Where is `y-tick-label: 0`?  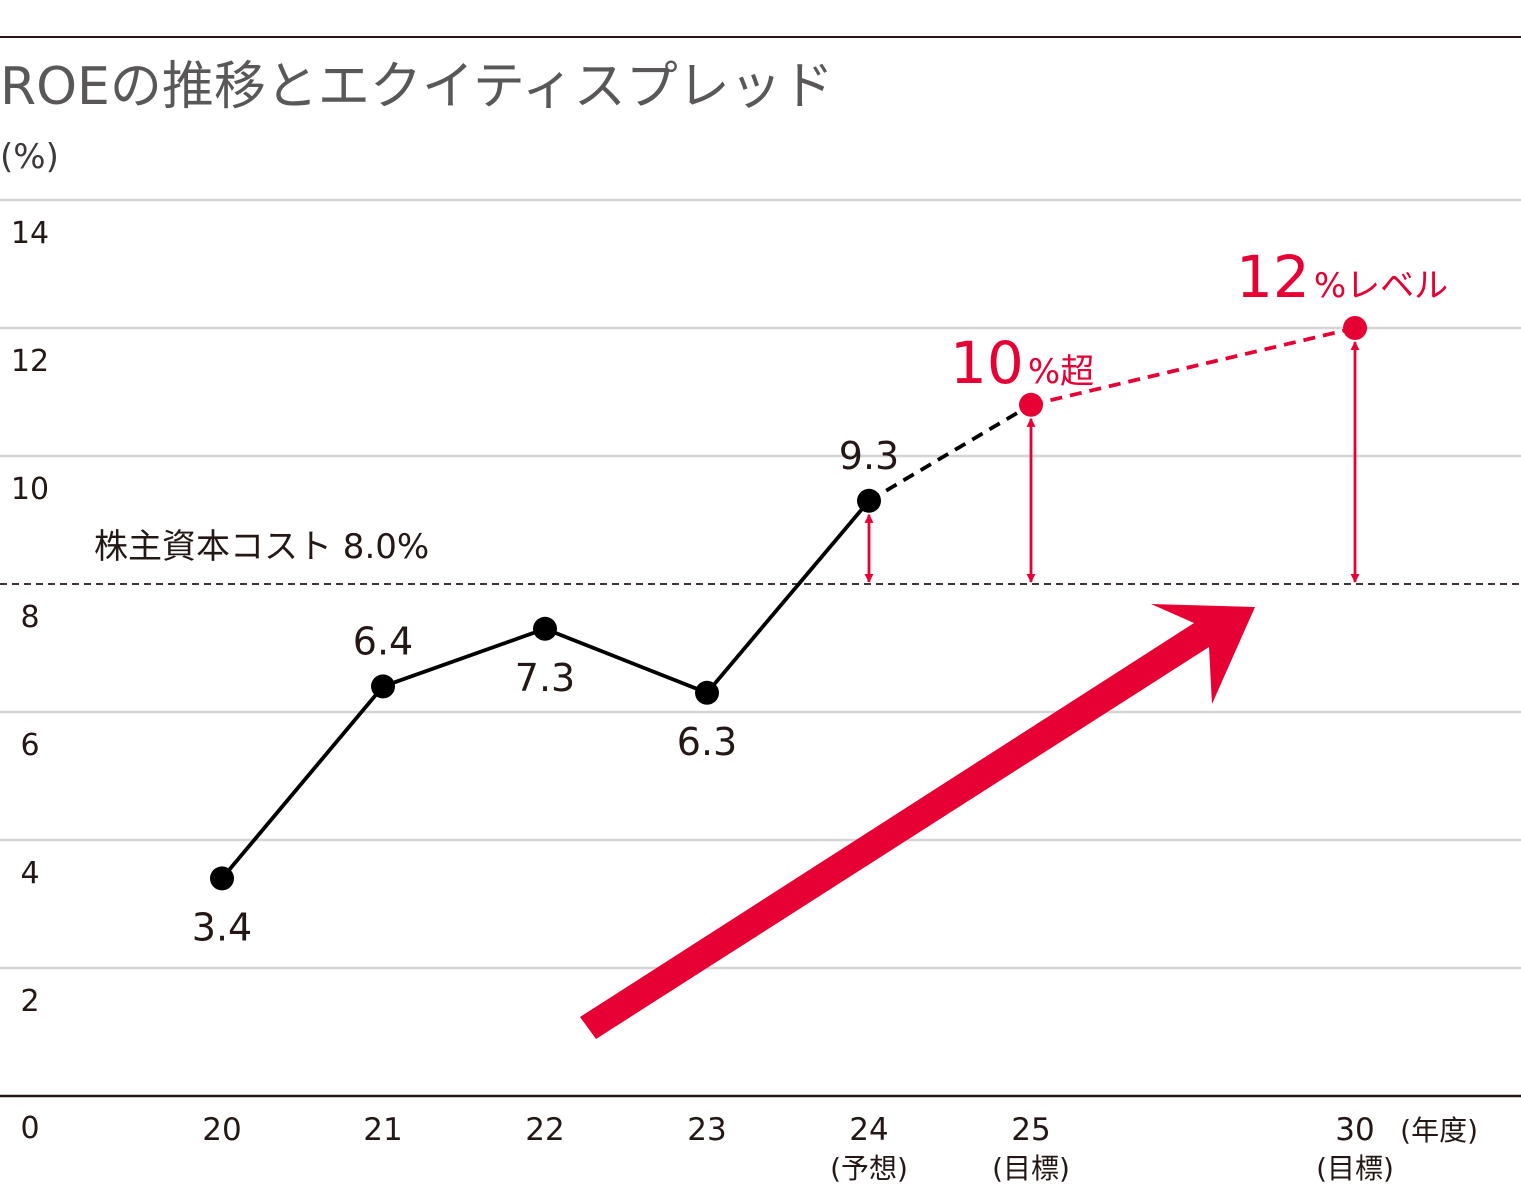 y-tick-label: 0 is located at coordinates (29, 1128).